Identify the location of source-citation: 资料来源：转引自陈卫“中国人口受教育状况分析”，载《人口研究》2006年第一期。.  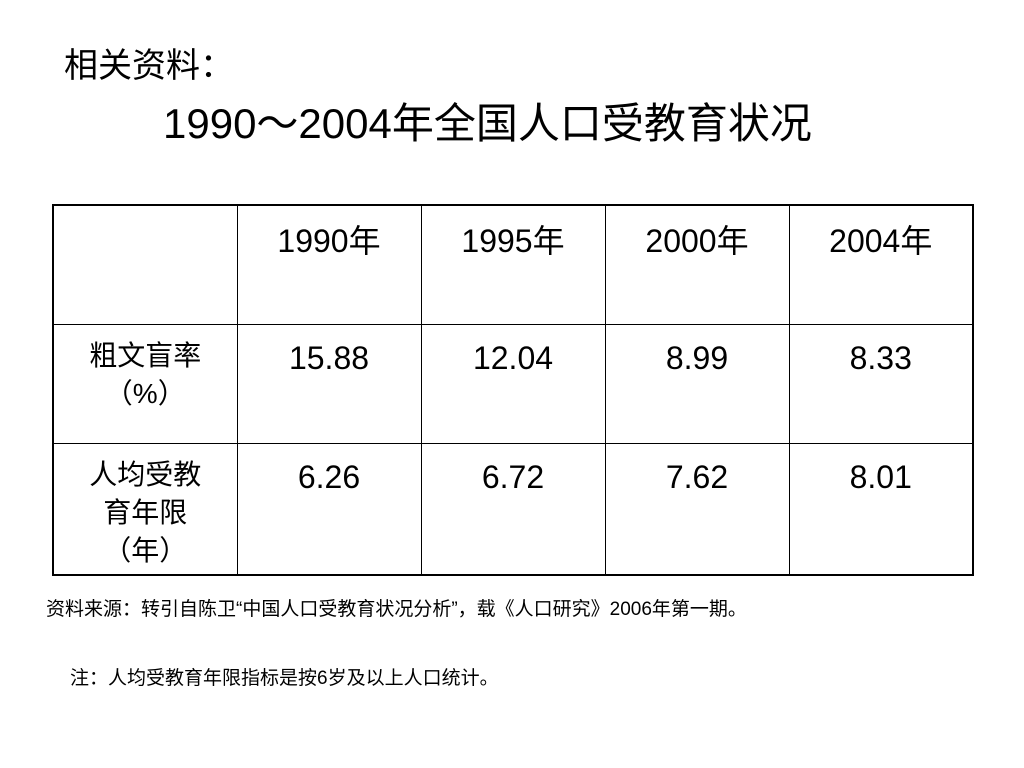
(396, 609).